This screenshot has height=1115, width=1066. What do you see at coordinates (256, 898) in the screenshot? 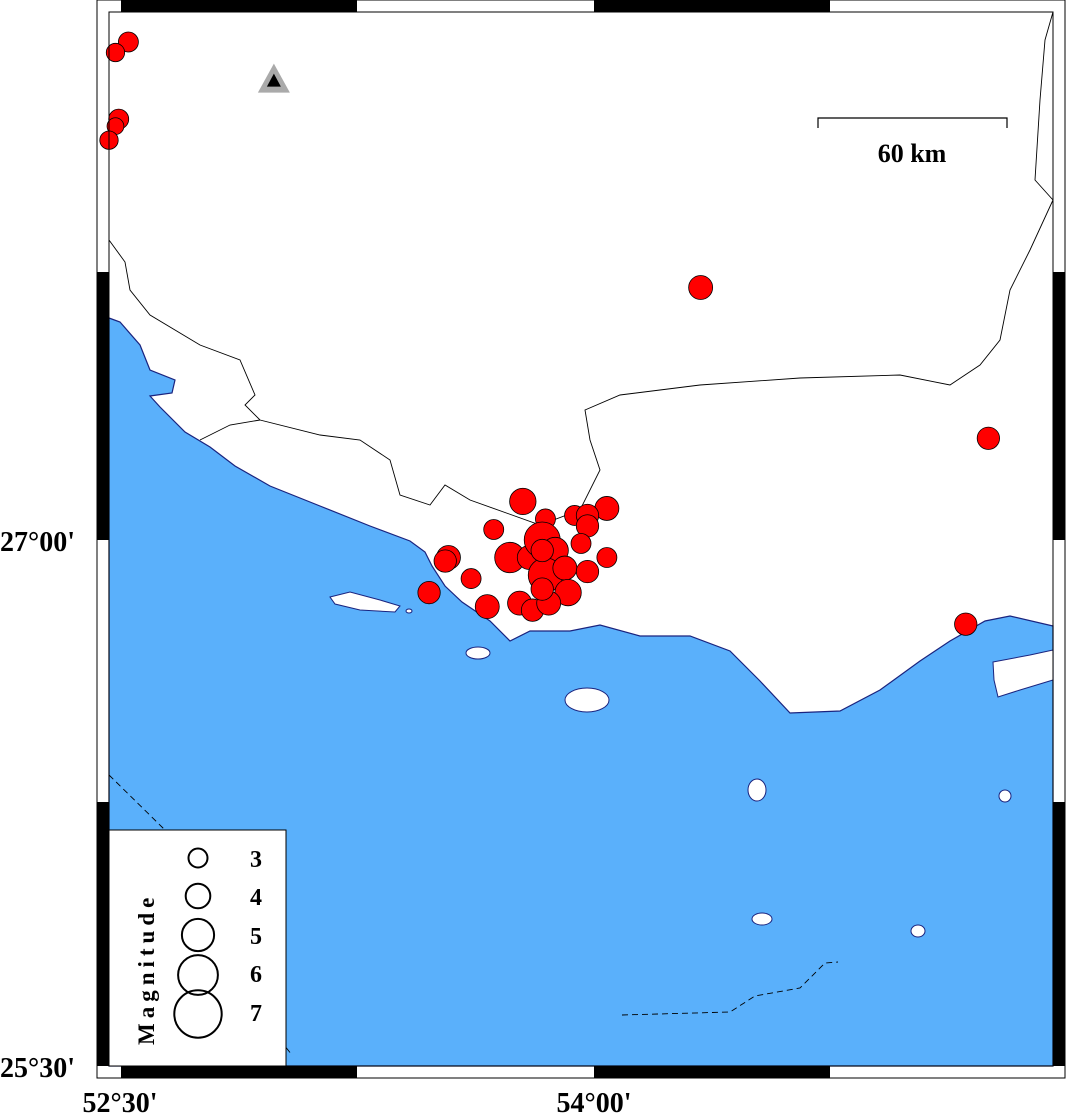
I see `legend-label: 4` at bounding box center [256, 898].